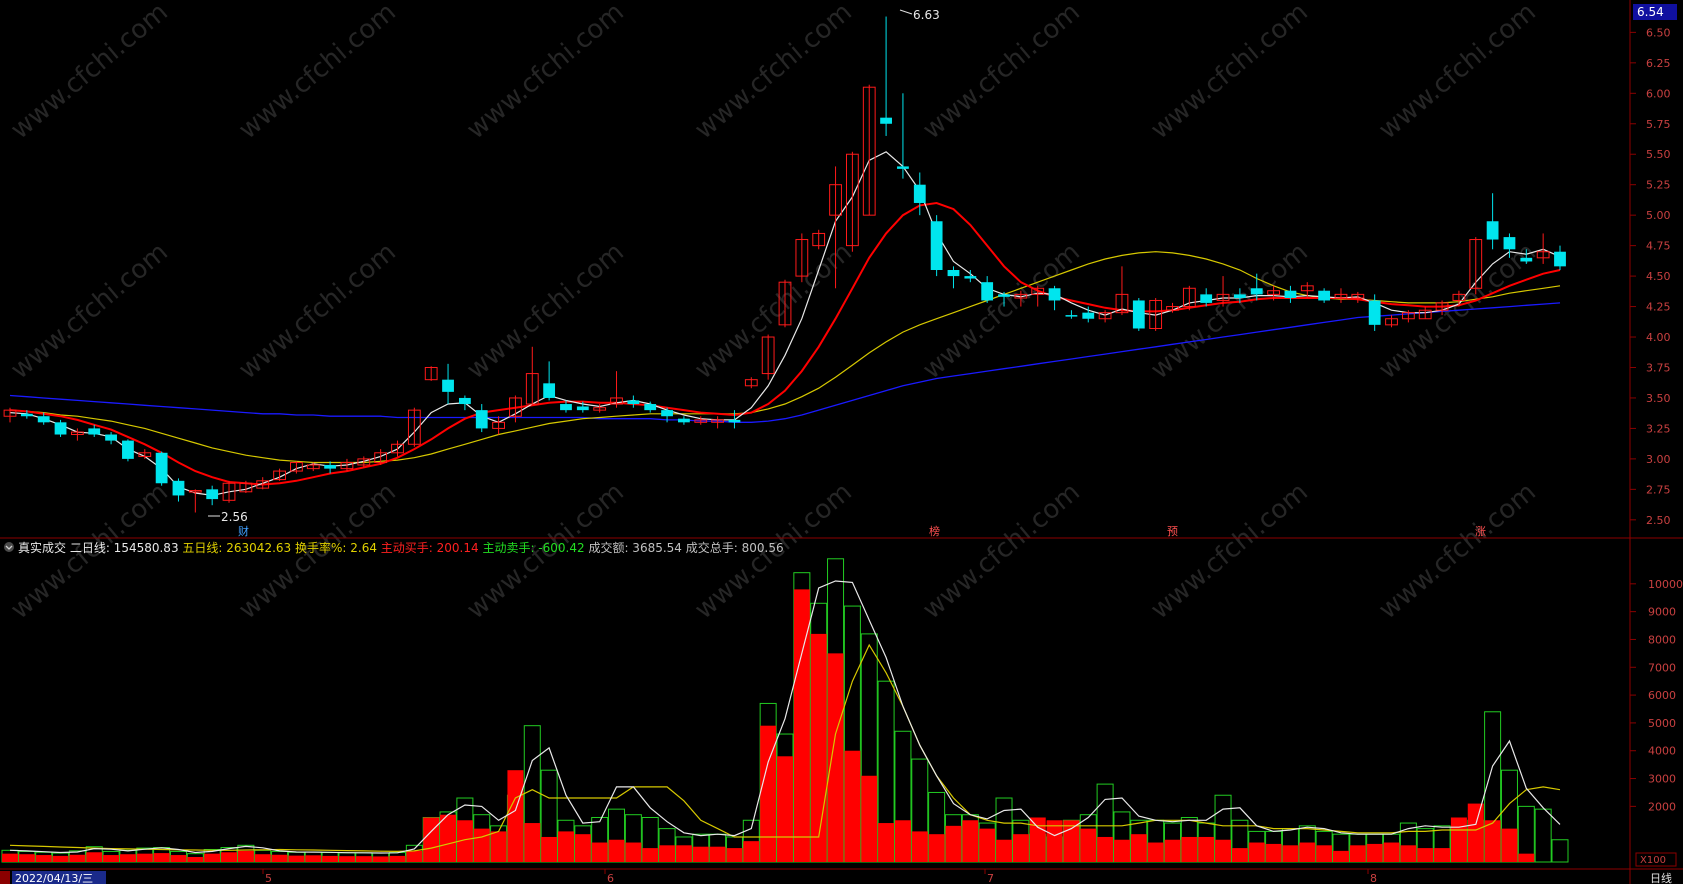  I want to click on indicator-name: 真实成交, so click(44, 547).